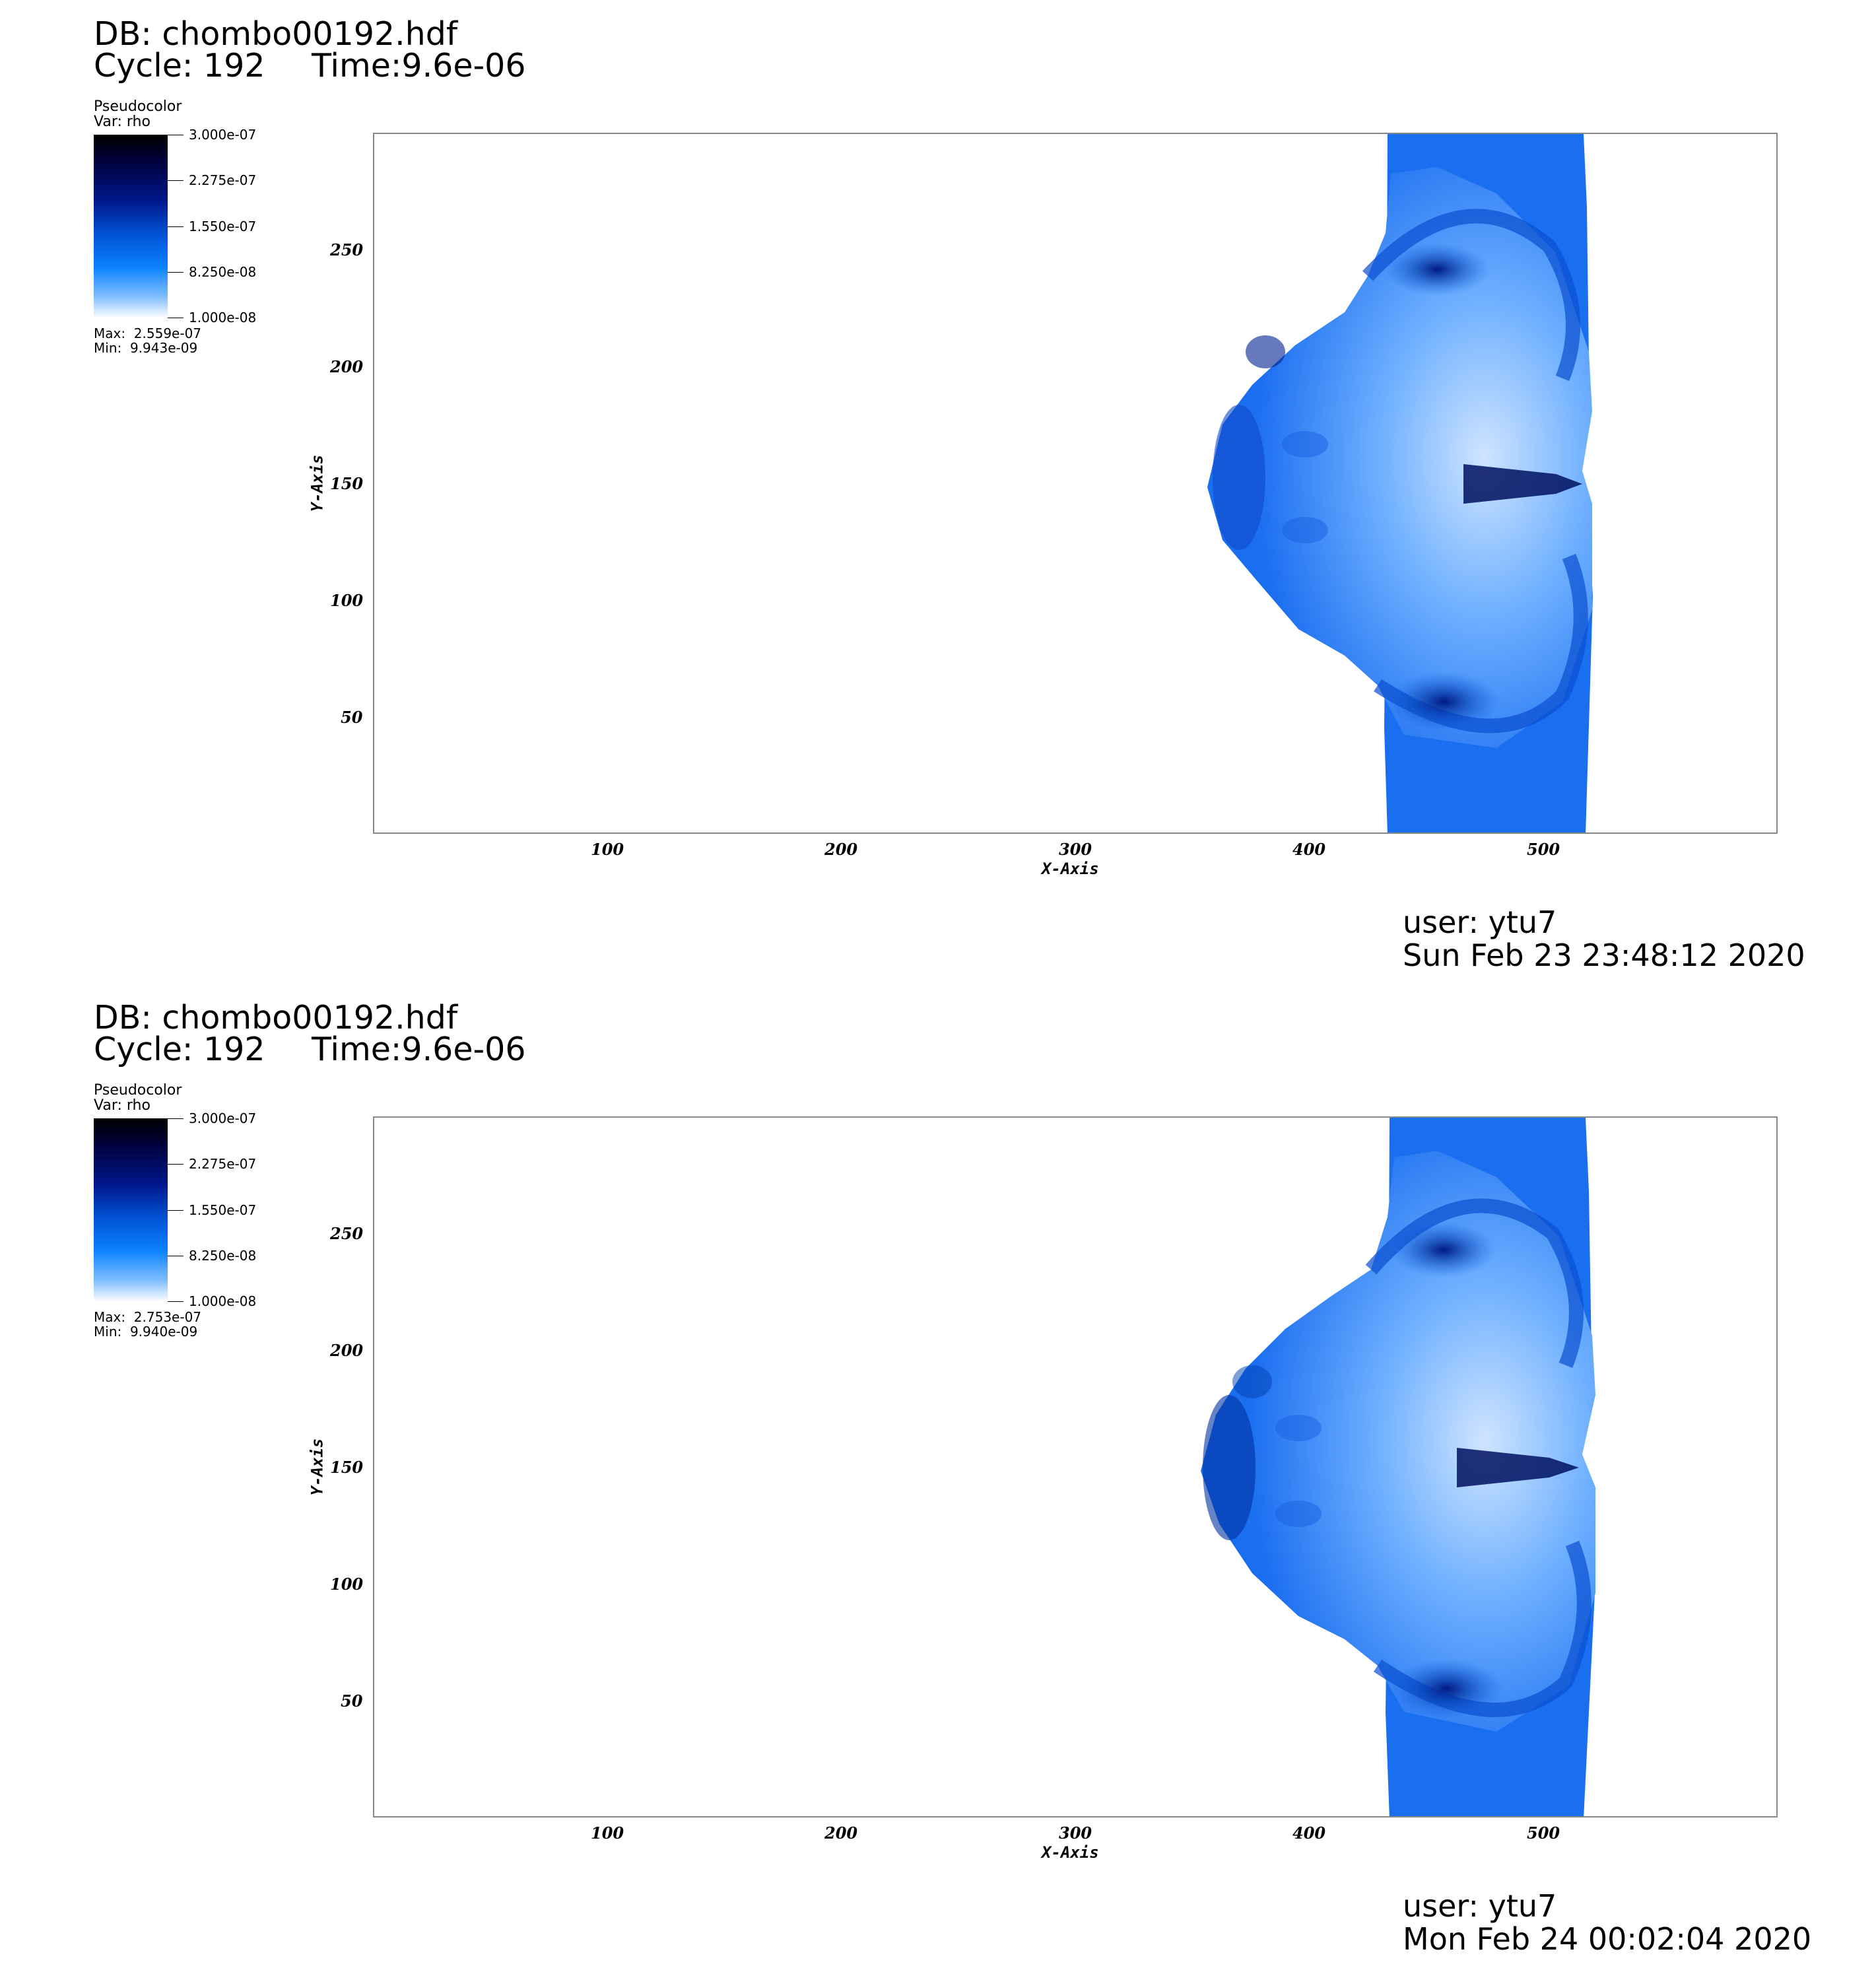 This screenshot has width=1876, height=1970. What do you see at coordinates (146, 1332) in the screenshot?
I see `legend-min: Min: 9.940e-09` at bounding box center [146, 1332].